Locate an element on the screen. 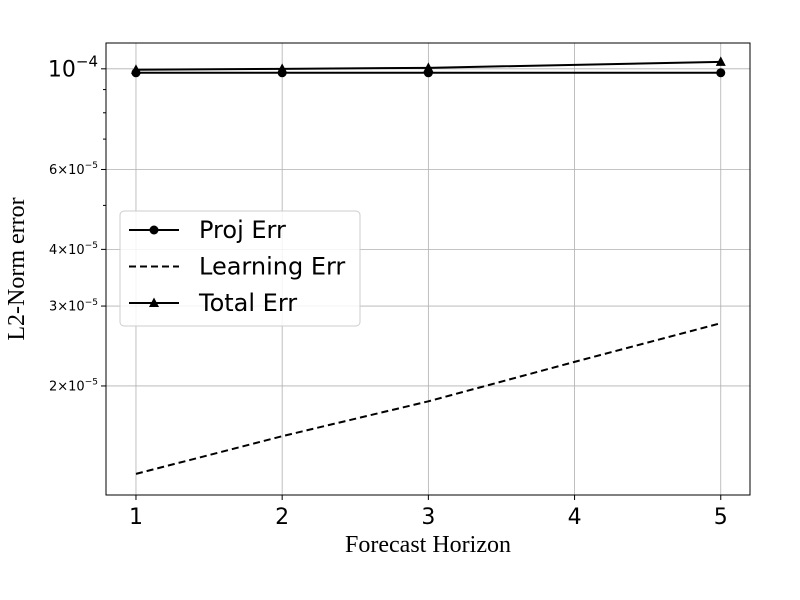 Image resolution: width=800 pixels, height=600 pixels. x-tick-label: 4 is located at coordinates (575, 517).